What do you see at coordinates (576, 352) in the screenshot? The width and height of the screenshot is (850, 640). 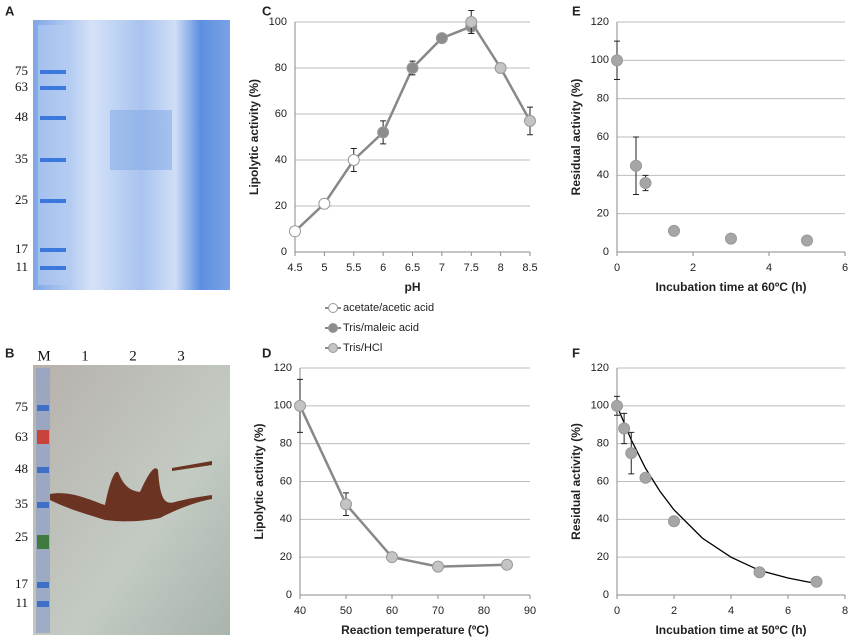 I see `panel-letter: F` at bounding box center [576, 352].